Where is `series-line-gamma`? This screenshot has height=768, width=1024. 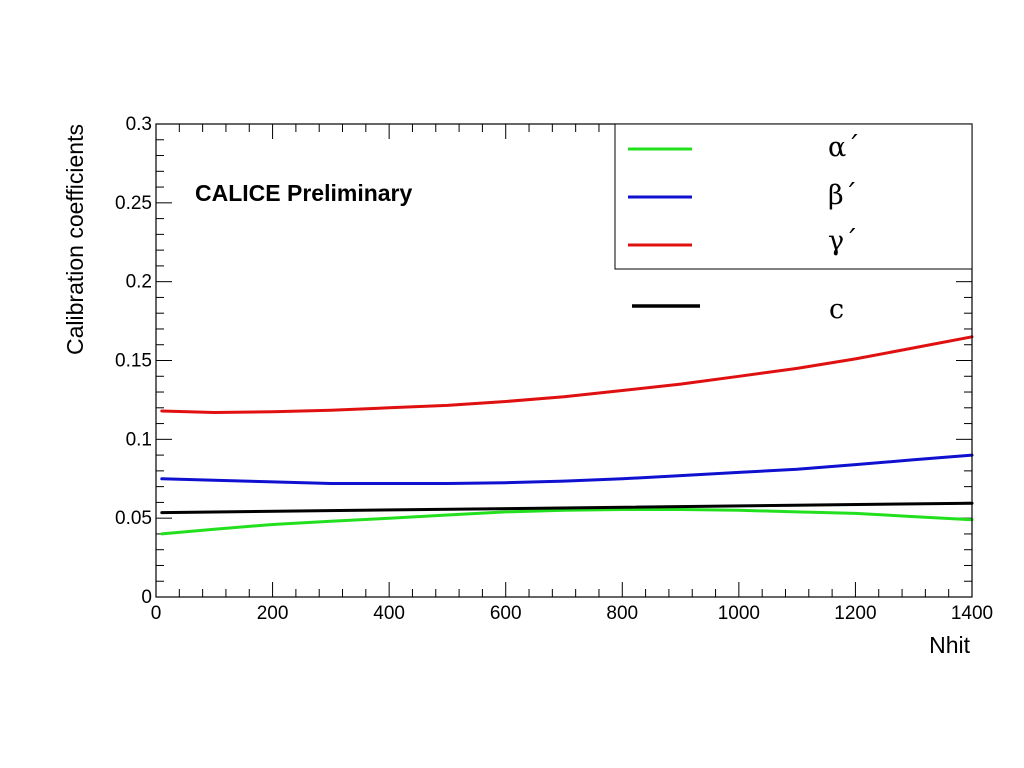 series-line-gamma is located at coordinates (567, 374).